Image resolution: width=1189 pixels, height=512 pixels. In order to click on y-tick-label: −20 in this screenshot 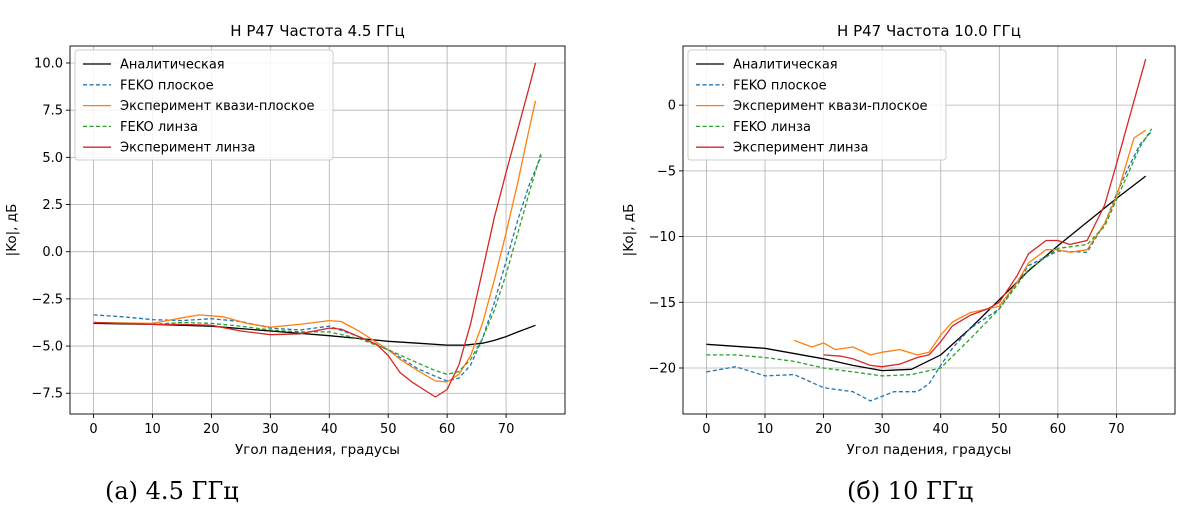, I will do `click(662, 369)`.